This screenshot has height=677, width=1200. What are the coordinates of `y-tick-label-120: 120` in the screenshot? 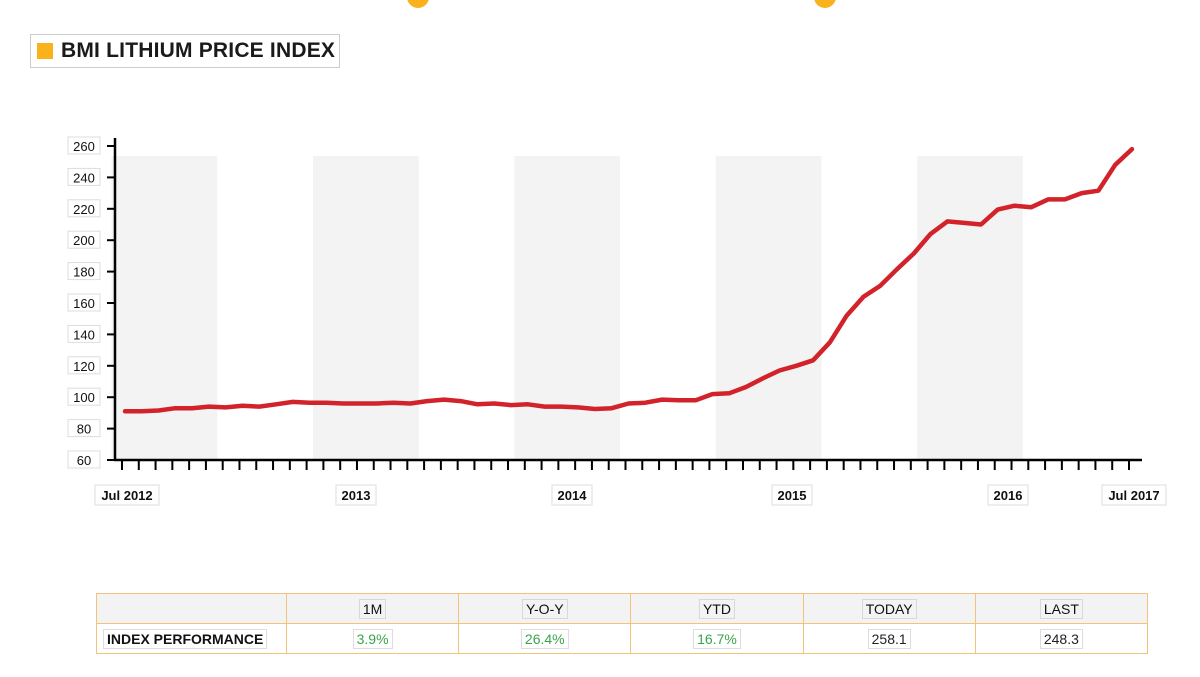 It's located at (84, 366).